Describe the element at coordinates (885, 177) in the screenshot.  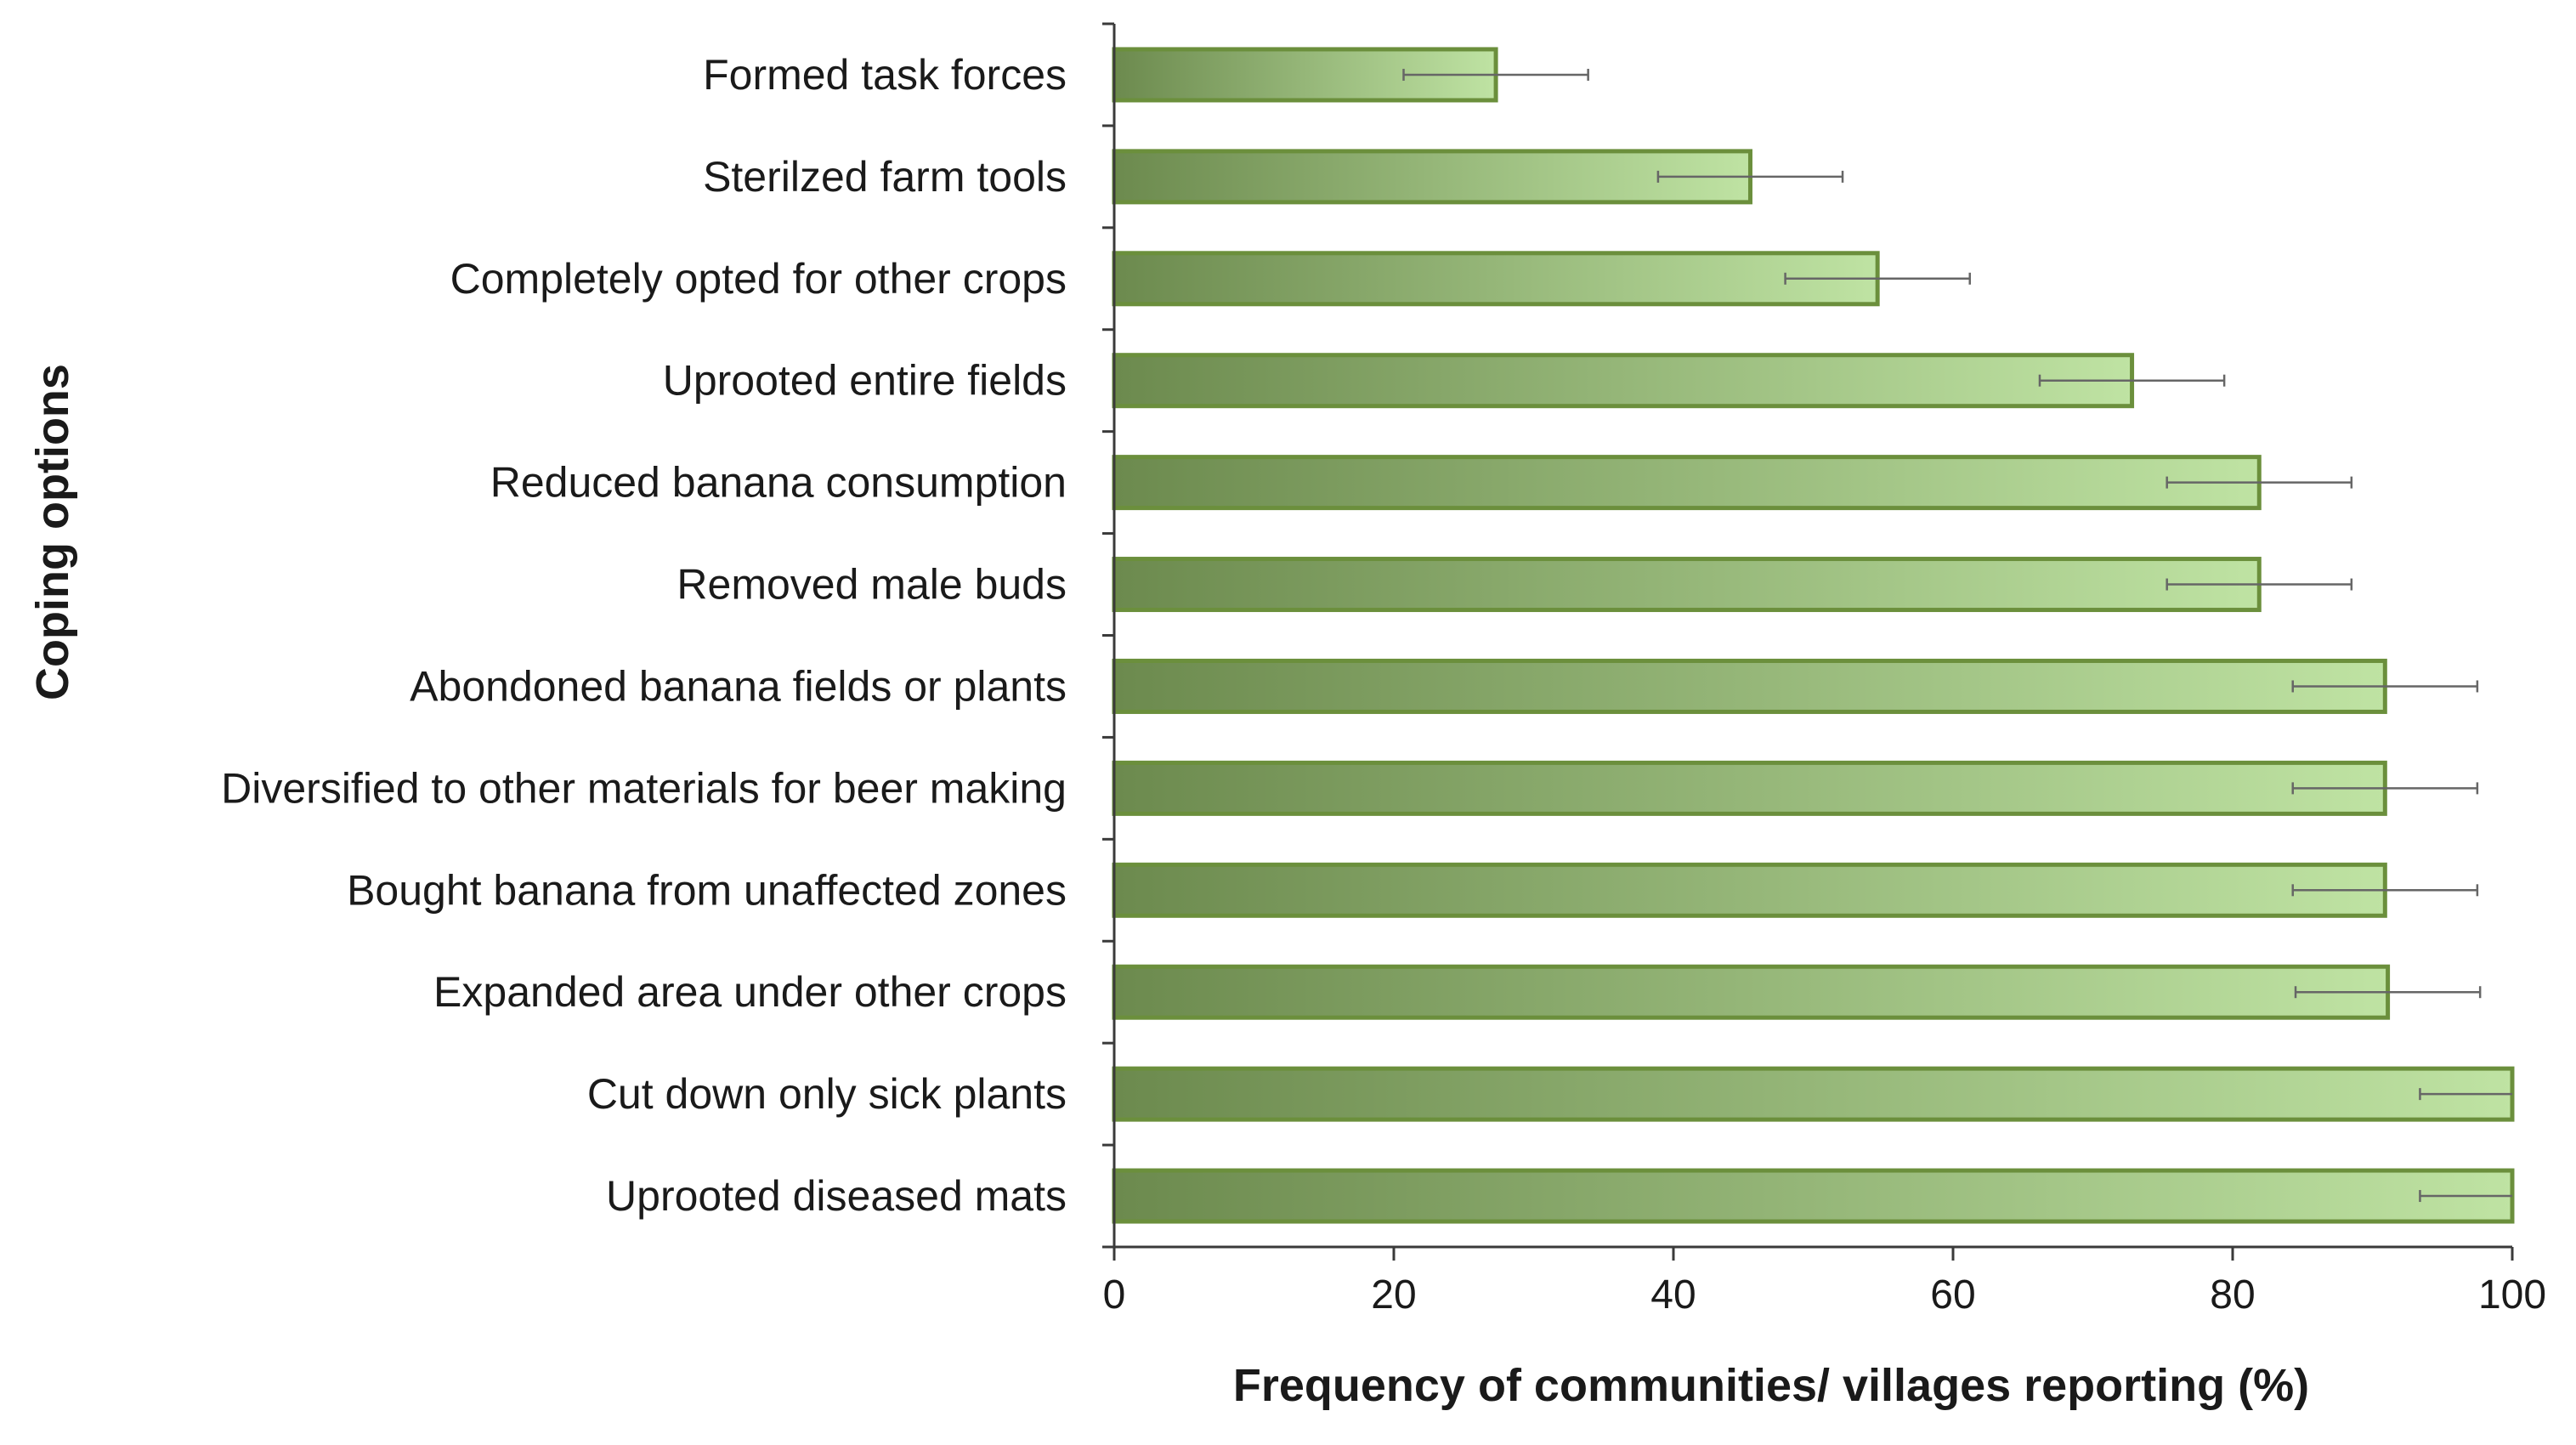
I see `category-label-1: Sterilzed farm tools` at that location.